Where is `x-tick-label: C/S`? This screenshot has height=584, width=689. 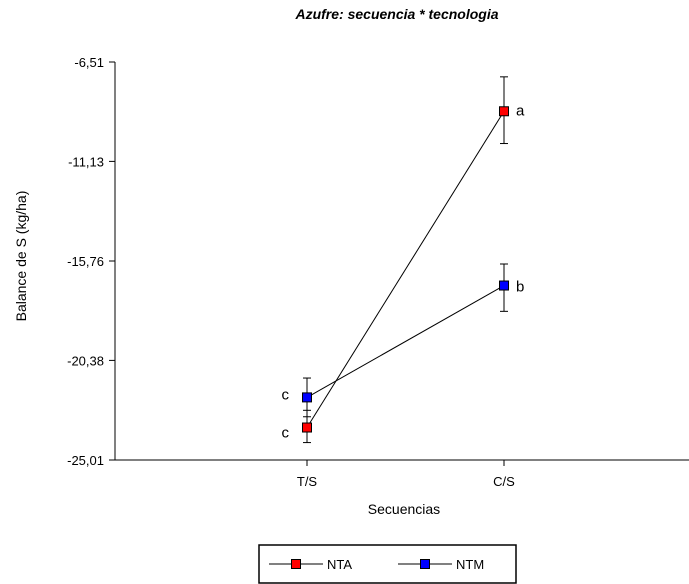
x-tick-label: C/S is located at coordinates (504, 481).